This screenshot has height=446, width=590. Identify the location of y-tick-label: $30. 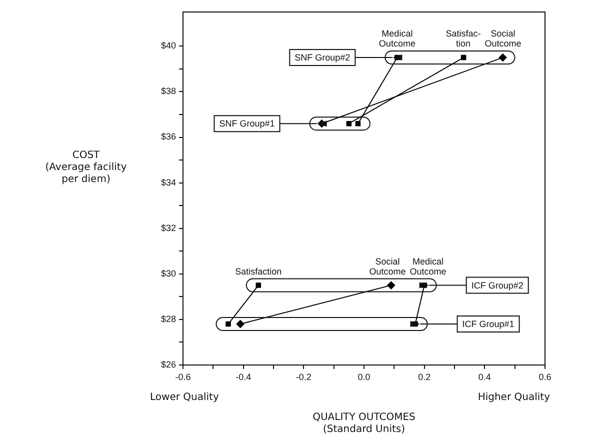
(168, 273).